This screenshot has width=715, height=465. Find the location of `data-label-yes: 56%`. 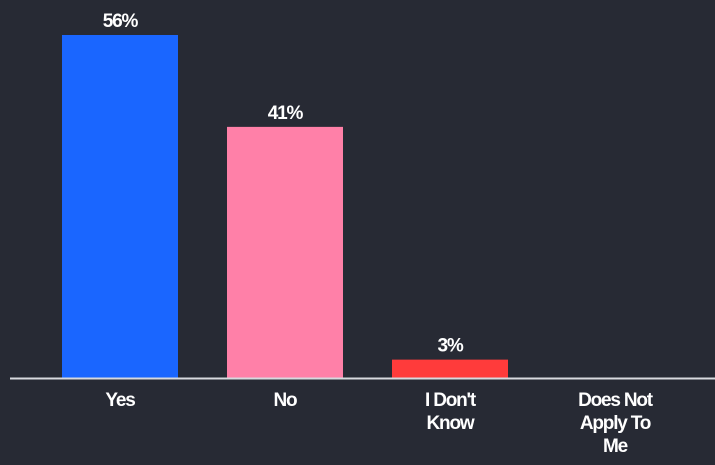

data-label-yes: 56% is located at coordinates (121, 21).